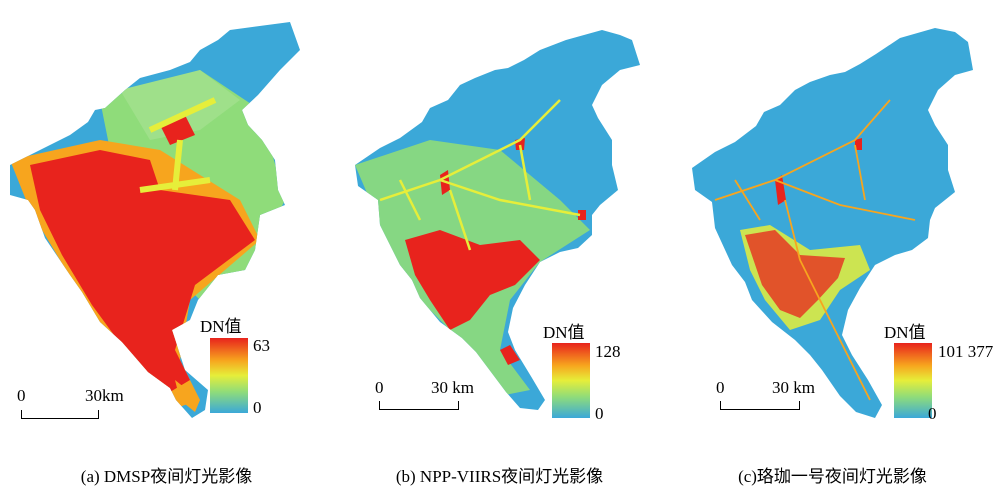 The height and width of the screenshot is (495, 1000). What do you see at coordinates (166, 476) in the screenshot?
I see `caption: (a) DMSP夜间灯光影像` at bounding box center [166, 476].